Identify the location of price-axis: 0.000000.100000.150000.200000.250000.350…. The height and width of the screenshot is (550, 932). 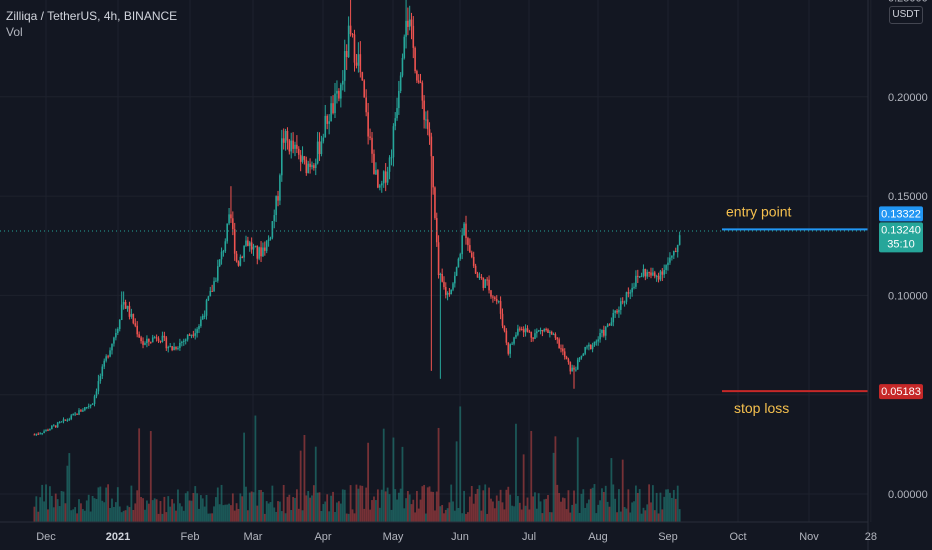
(908, 250).